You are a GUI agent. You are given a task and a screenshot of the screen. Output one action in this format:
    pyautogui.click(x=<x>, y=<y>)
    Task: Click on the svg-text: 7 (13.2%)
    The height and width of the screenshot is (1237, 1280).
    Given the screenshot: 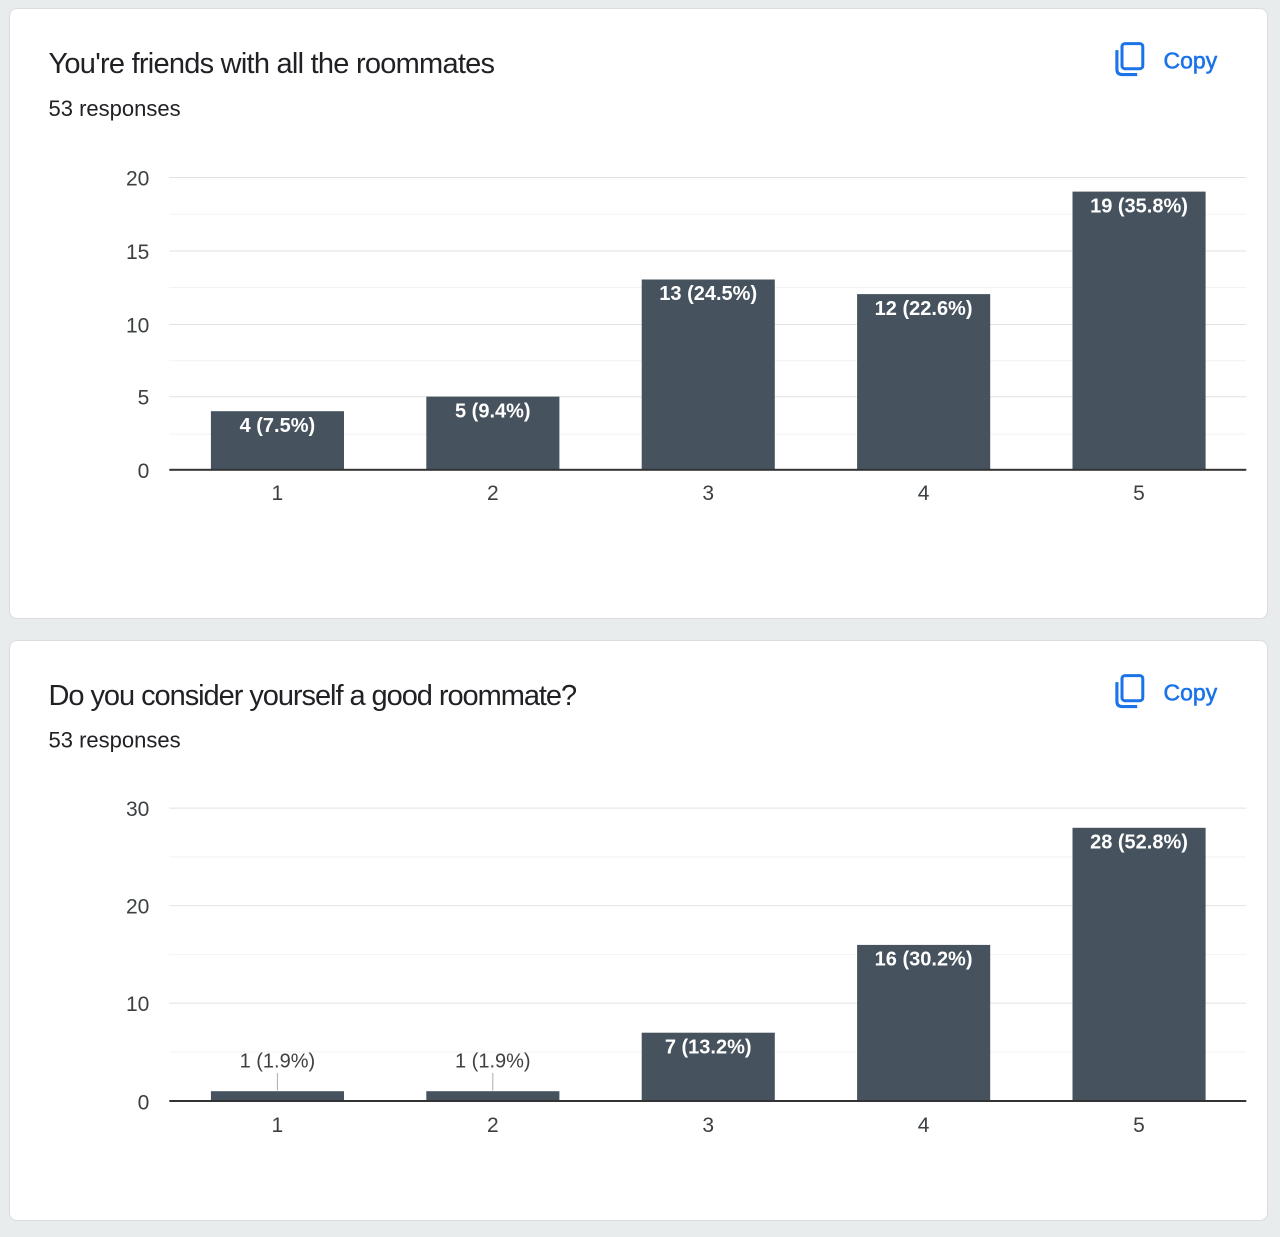 What is the action you would take?
    pyautogui.click(x=708, y=1047)
    